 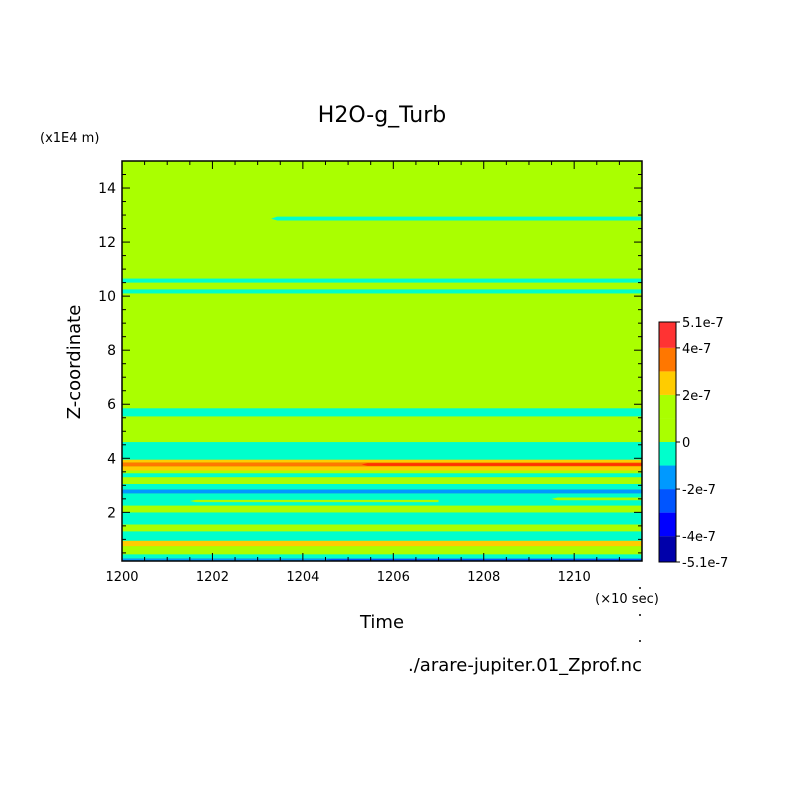 I want to click on y-axis-label: Z-coordinate, so click(x=74, y=362).